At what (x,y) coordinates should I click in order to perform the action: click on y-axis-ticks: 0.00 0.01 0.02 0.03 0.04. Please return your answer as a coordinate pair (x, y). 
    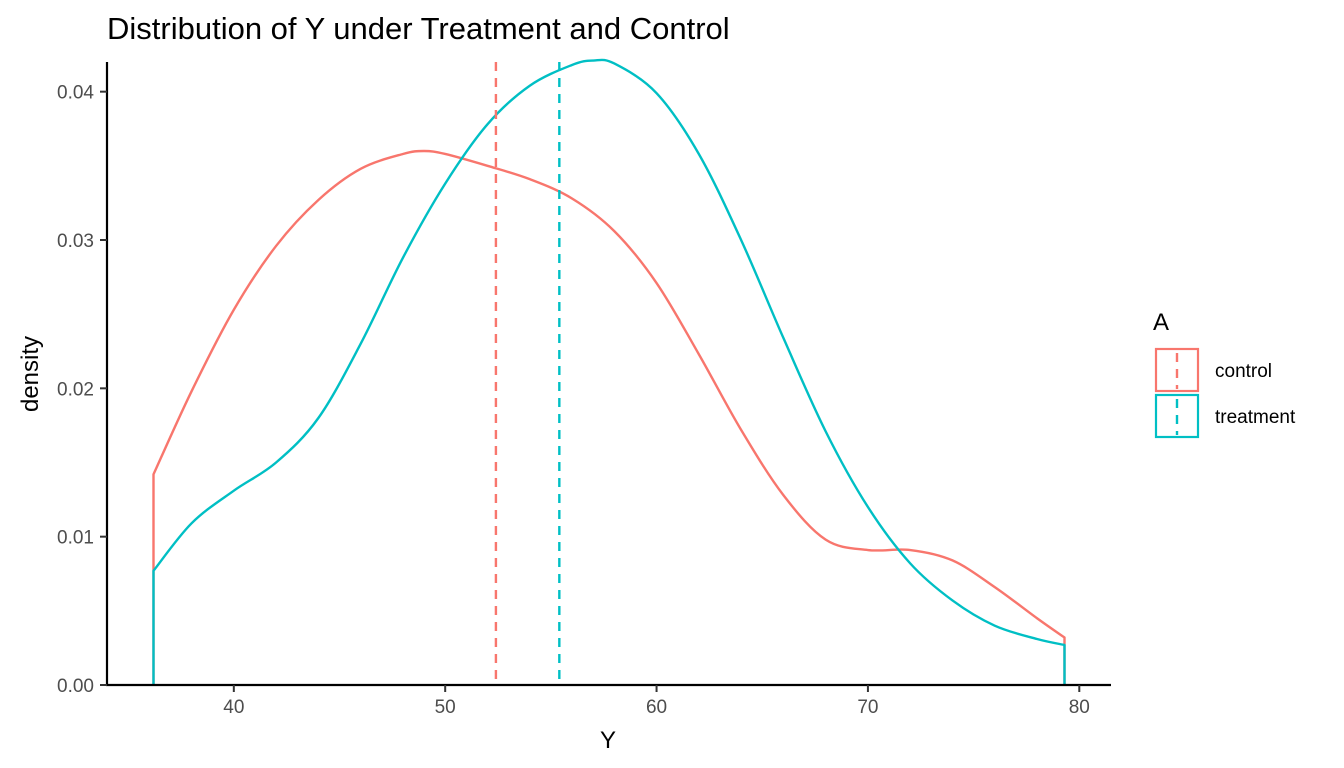
    Looking at the image, I should click on (82, 390).